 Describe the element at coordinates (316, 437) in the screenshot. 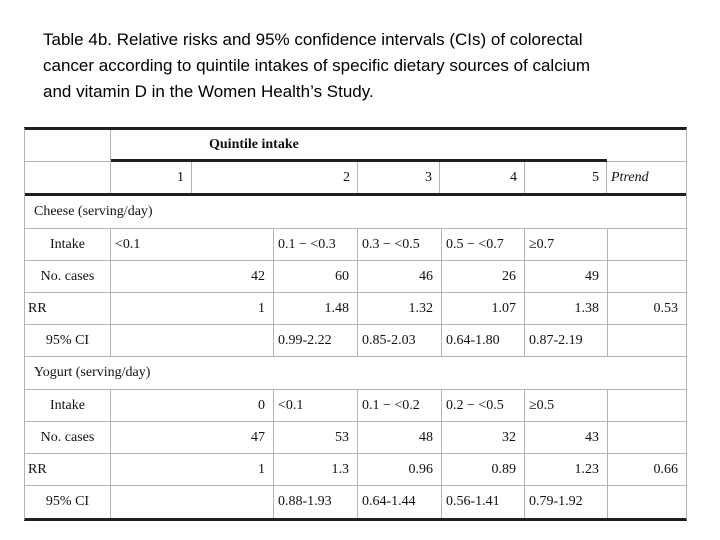

I see `cell-q2: 53` at that location.